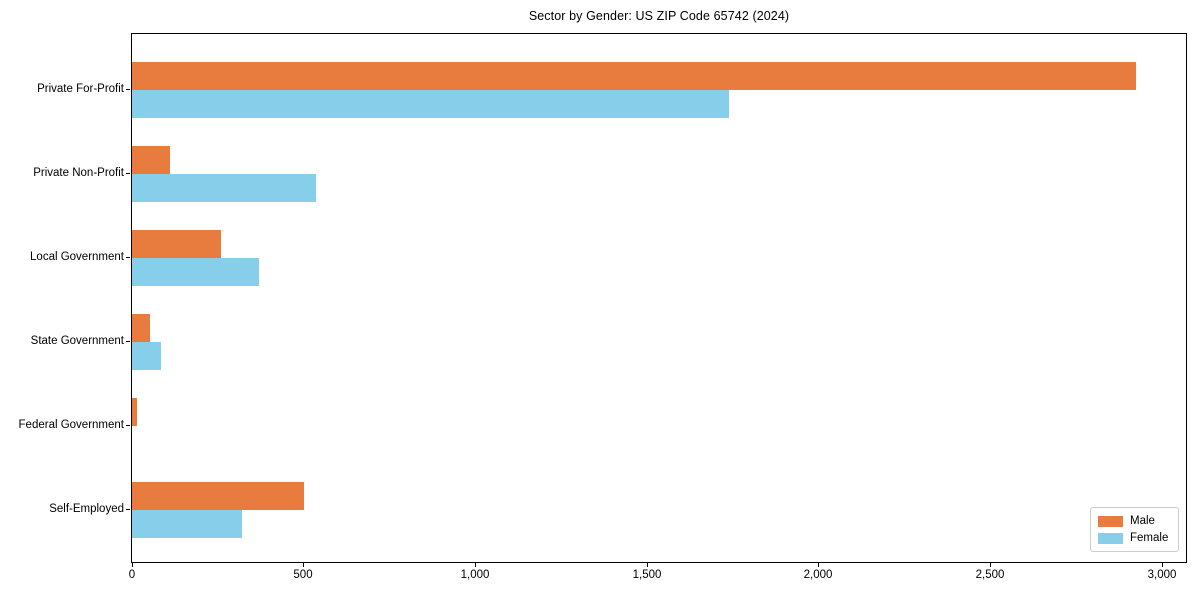 This screenshot has width=1200, height=600. What do you see at coordinates (224, 187) in the screenshot?
I see `bar-private-non-profit-female` at bounding box center [224, 187].